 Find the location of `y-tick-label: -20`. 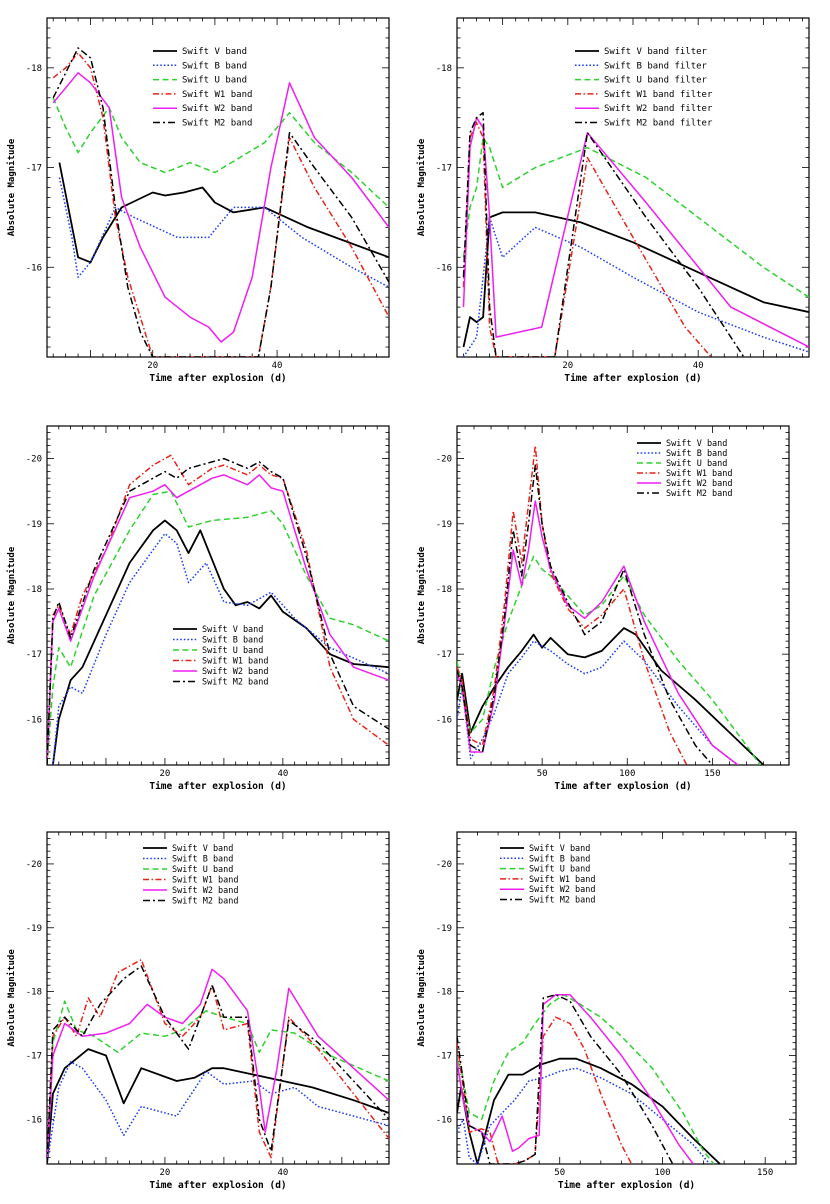

y-tick-label: -20 is located at coordinates (34, 865).